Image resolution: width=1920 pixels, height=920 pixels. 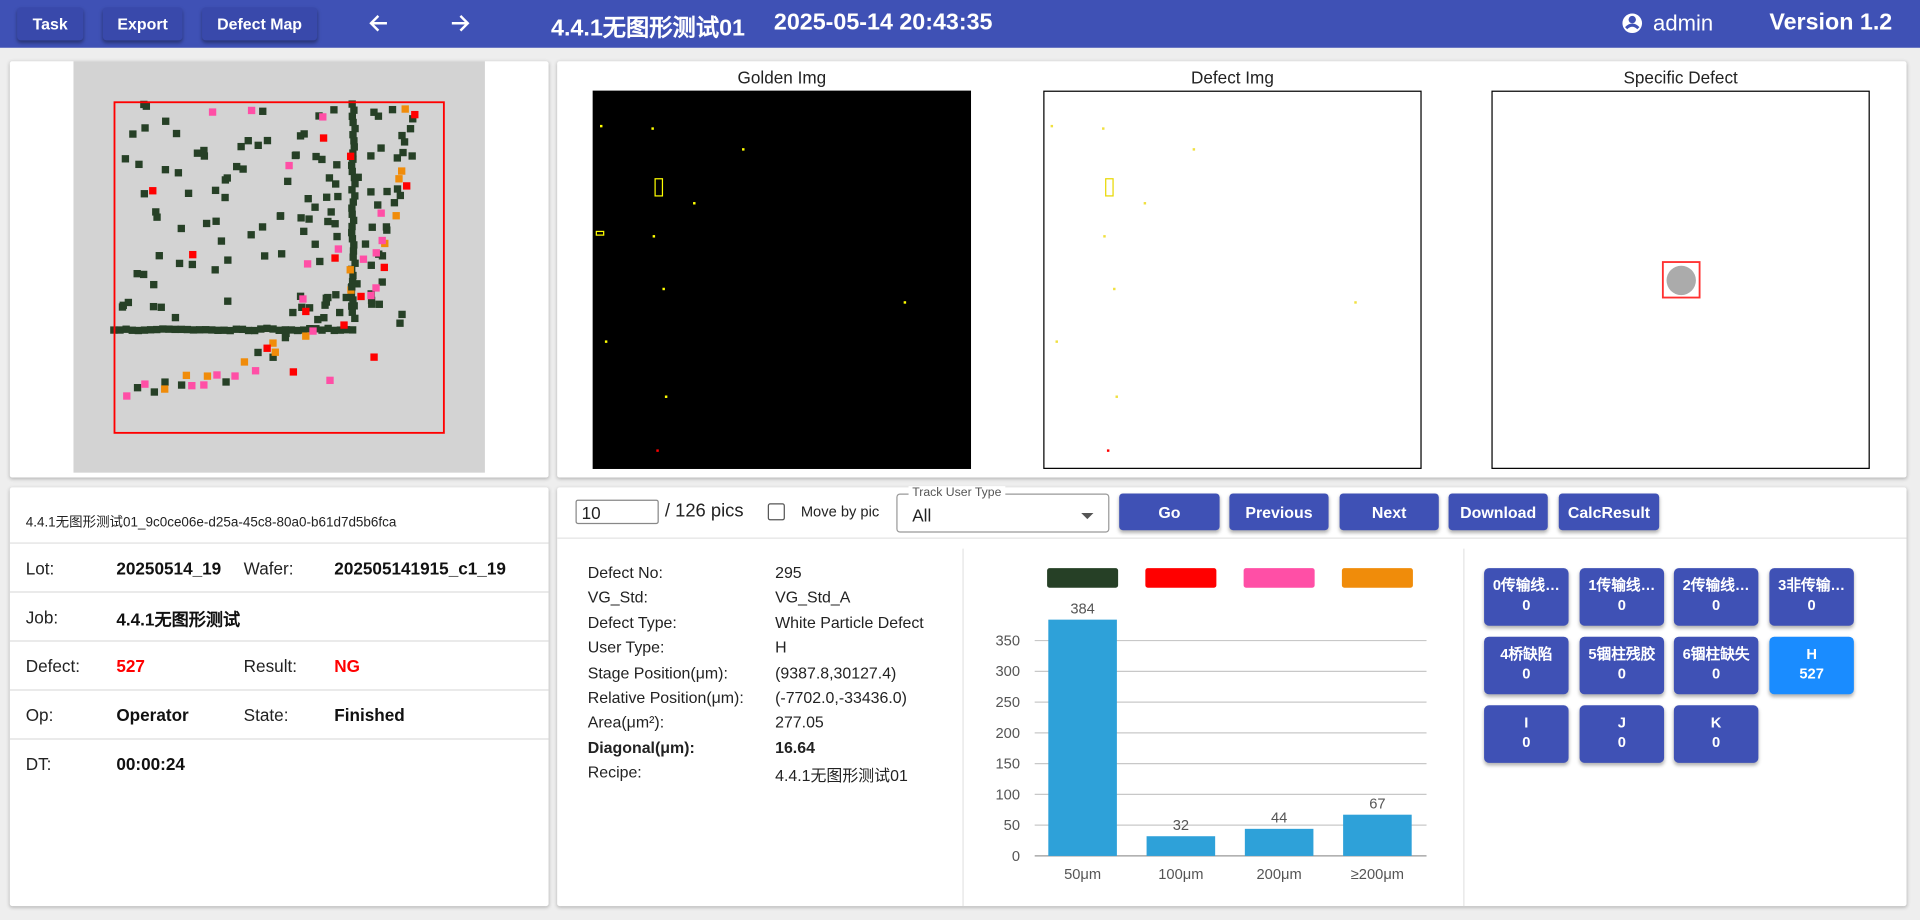 What do you see at coordinates (1016, 857) in the screenshot?
I see `y-tick-label: 0` at bounding box center [1016, 857].